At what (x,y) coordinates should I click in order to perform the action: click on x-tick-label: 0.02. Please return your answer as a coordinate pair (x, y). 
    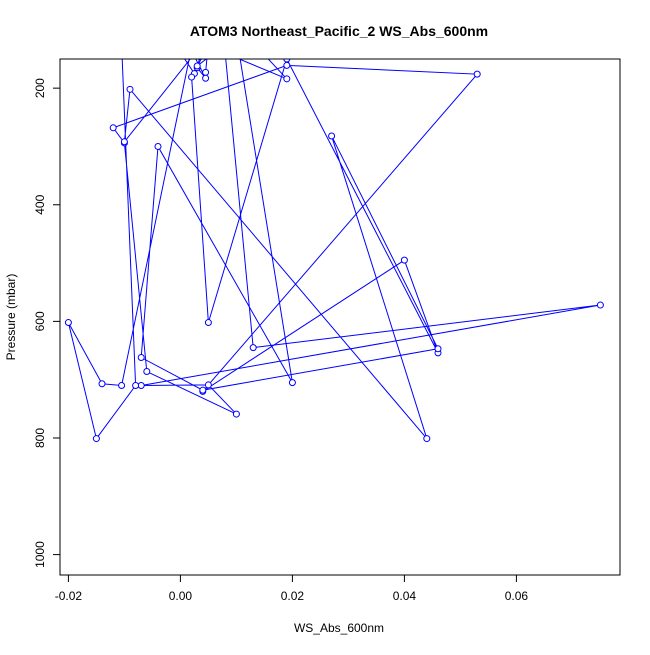
    Looking at the image, I should click on (293, 596).